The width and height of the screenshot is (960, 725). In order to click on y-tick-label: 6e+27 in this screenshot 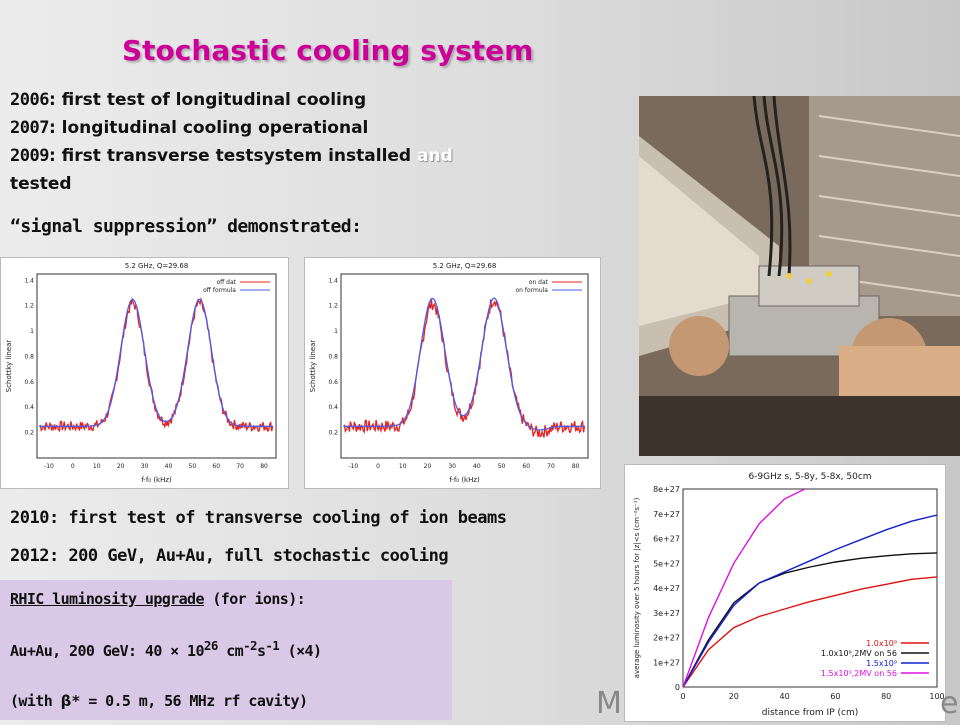, I will do `click(666, 539)`.